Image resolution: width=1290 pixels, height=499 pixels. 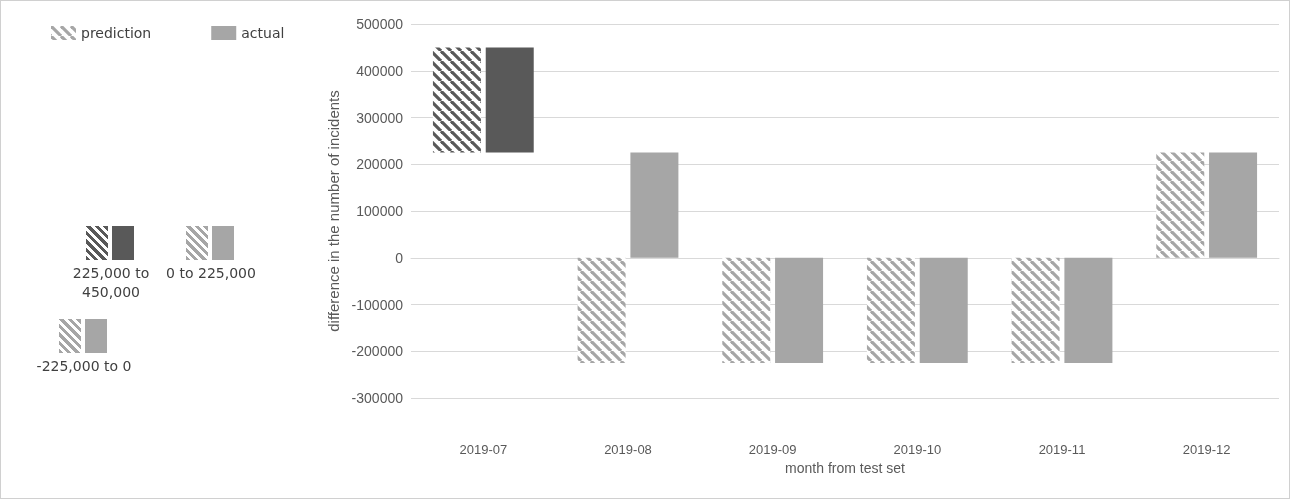 What do you see at coordinates (116, 33) in the screenshot?
I see `legend-label: prediction` at bounding box center [116, 33].